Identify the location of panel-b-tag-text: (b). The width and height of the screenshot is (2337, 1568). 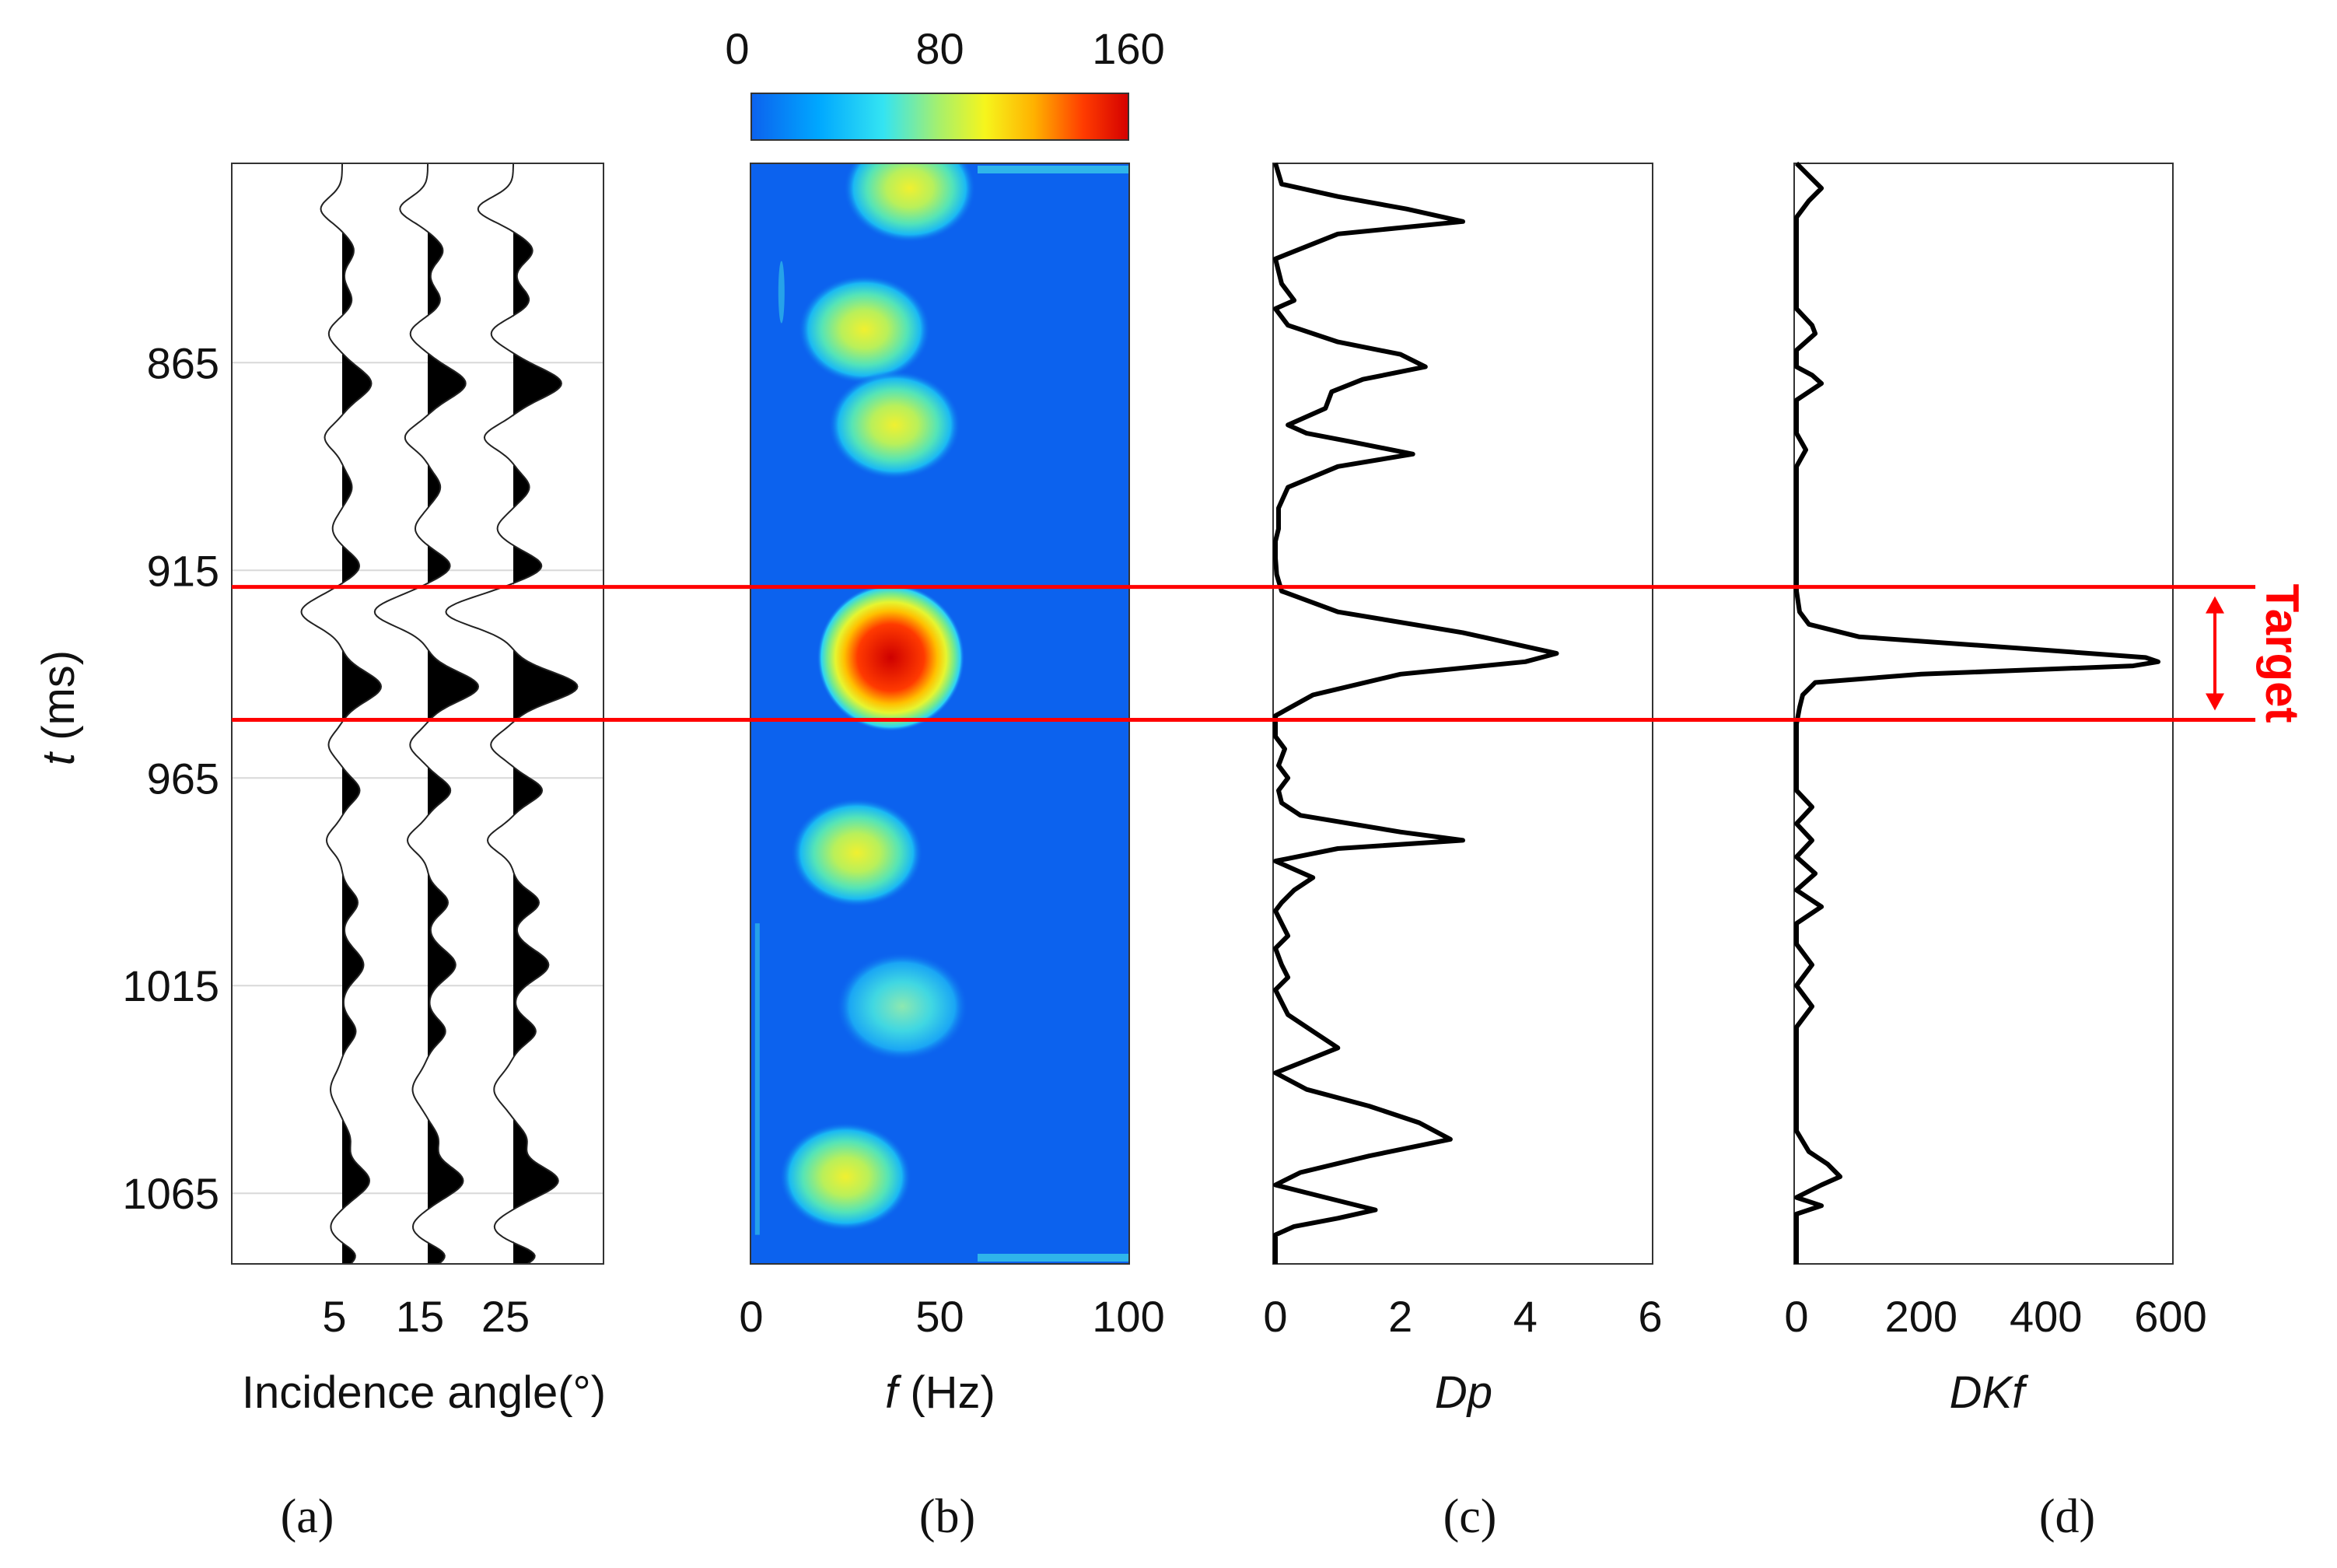
(947, 1517).